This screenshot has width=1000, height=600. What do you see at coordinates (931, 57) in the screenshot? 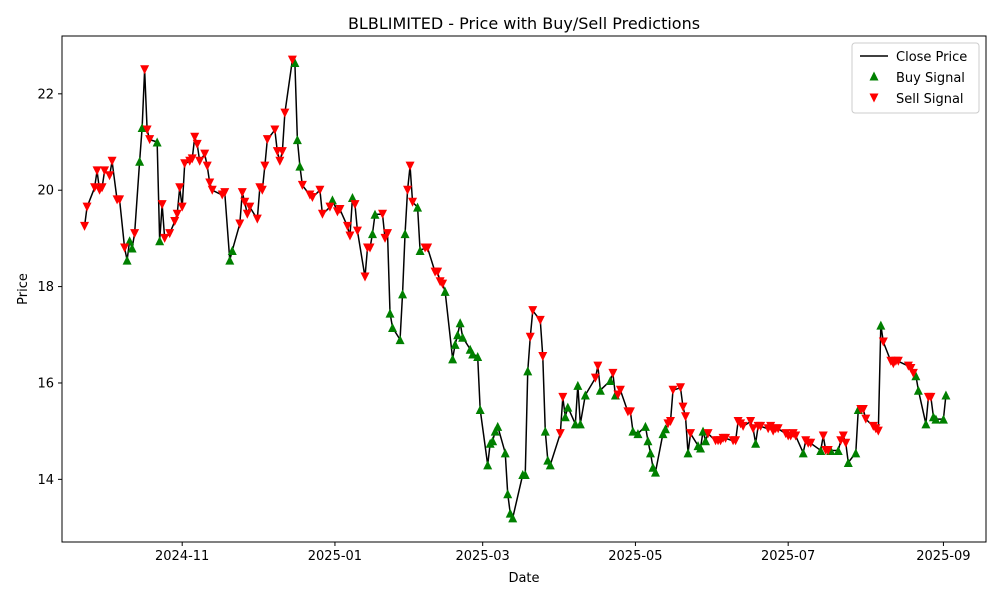
I see `legend-label-close-price: Close Price` at bounding box center [931, 57].